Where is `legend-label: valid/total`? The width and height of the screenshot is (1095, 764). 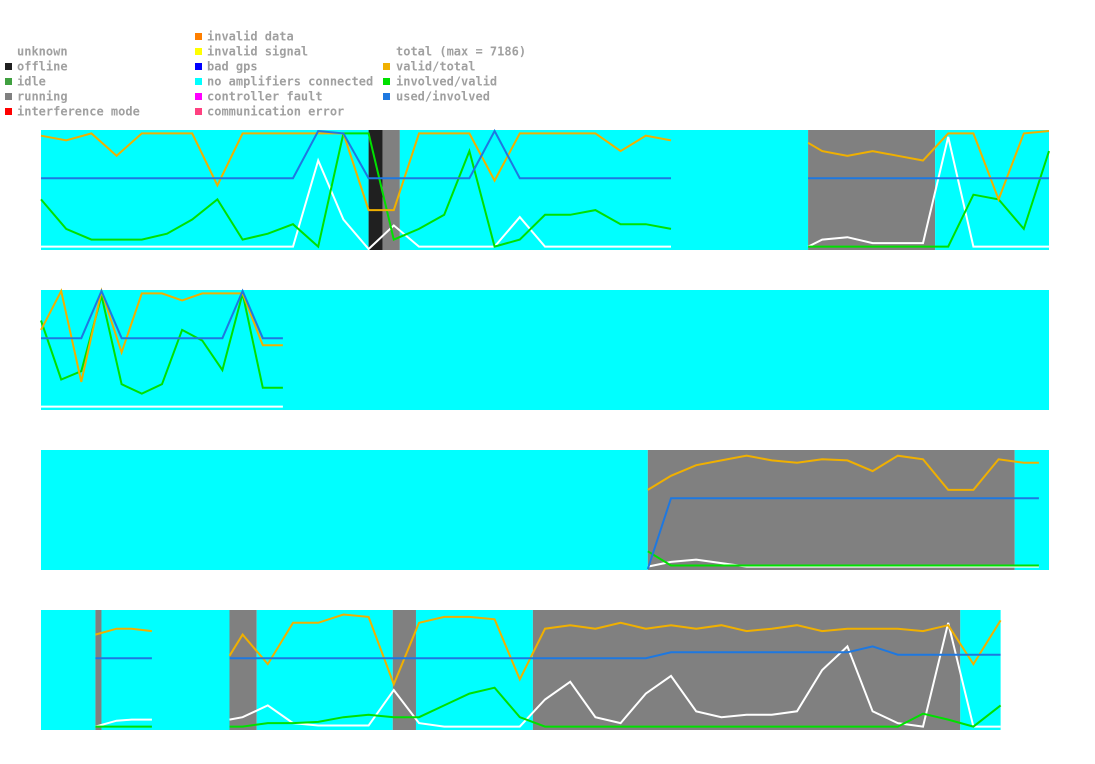
legend-label: valid/total is located at coordinates (435, 67).